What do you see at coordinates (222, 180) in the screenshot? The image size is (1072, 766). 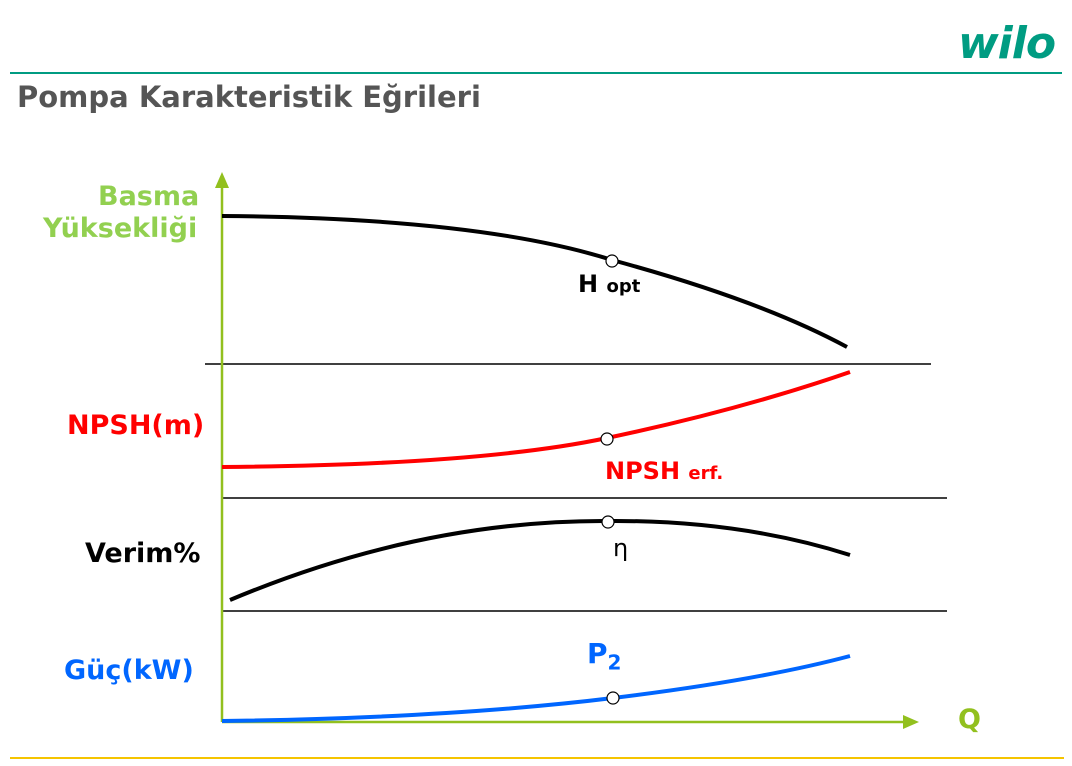 I see `arrow-up-icon` at bounding box center [222, 180].